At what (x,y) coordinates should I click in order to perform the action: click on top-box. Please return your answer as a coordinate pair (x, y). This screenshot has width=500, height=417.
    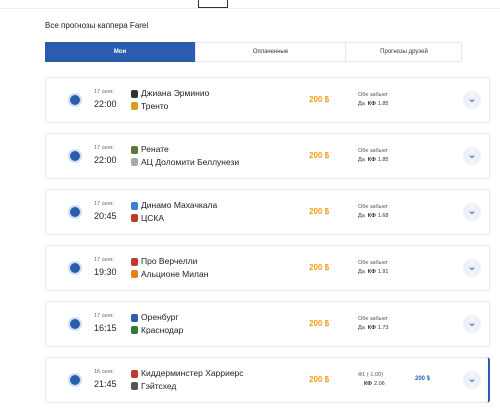
    Looking at the image, I should click on (213, 4).